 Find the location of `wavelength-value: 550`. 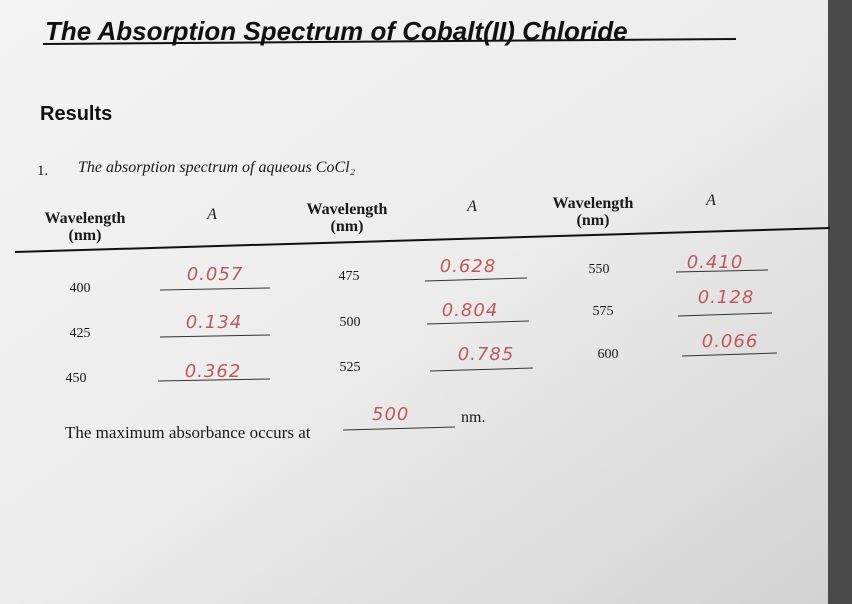

wavelength-value: 550 is located at coordinates (599, 269).